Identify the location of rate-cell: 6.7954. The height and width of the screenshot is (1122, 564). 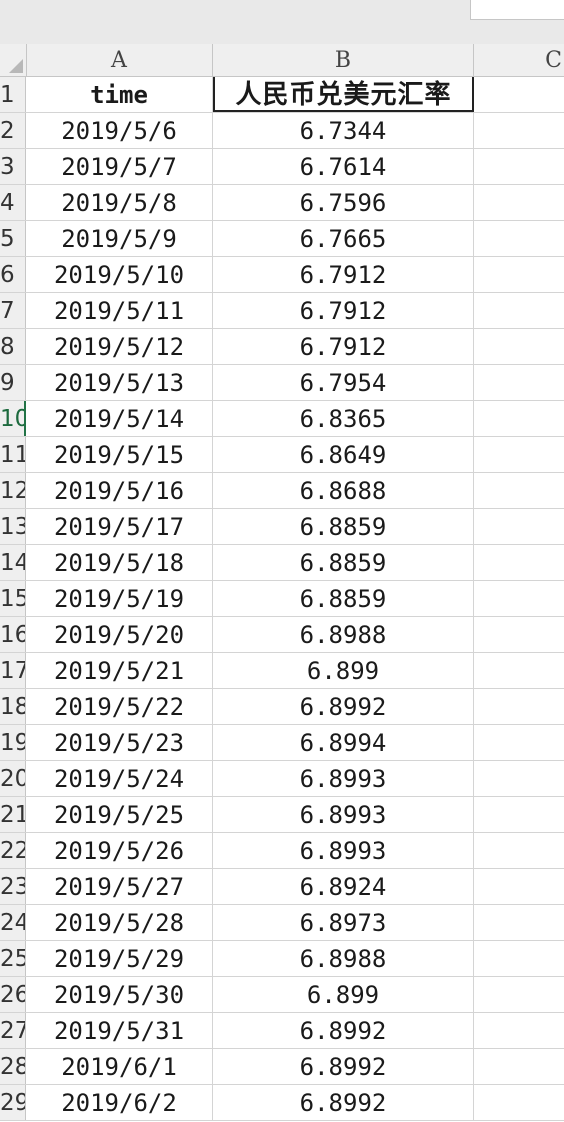
(343, 382).